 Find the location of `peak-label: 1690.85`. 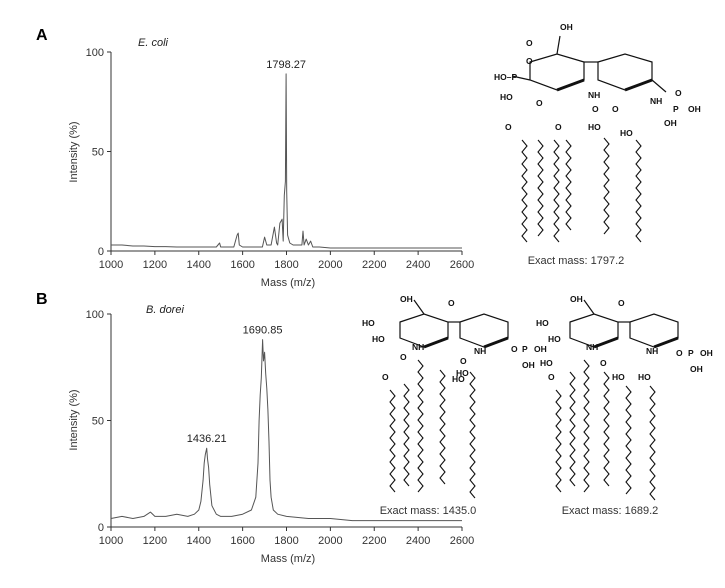

peak-label: 1690.85 is located at coordinates (263, 331).